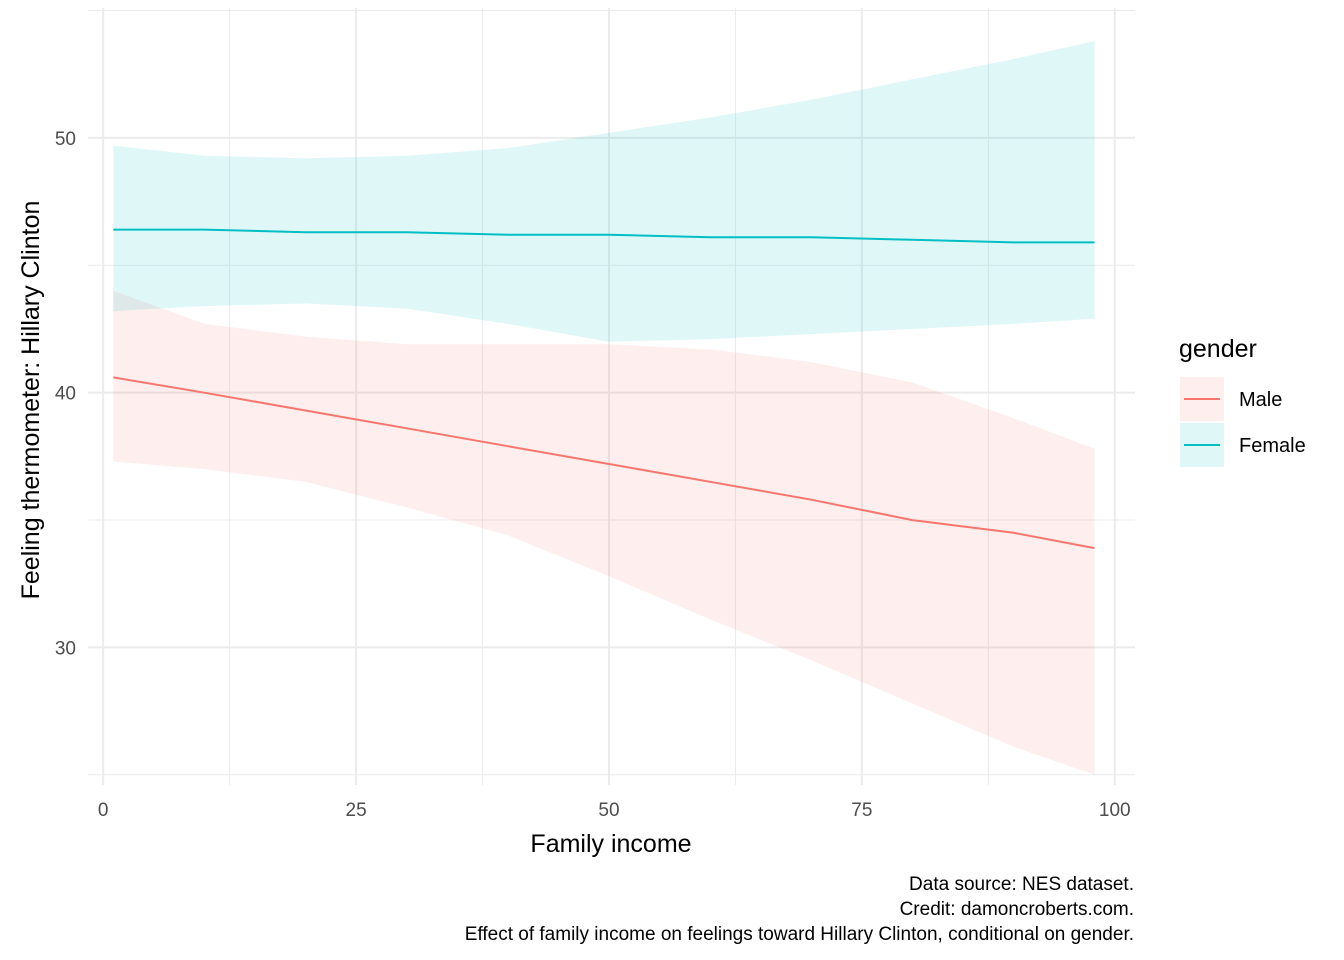  Describe the element at coordinates (1115, 810) in the screenshot. I see `x-tick-label: 100` at that location.